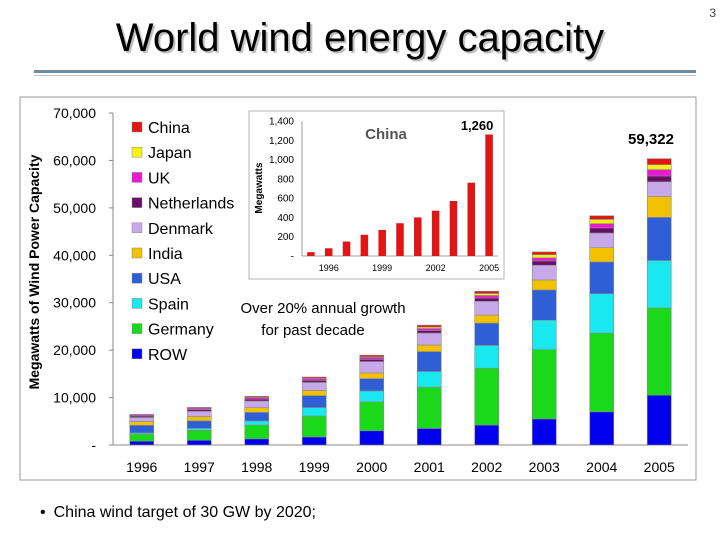 The image size is (720, 540). What do you see at coordinates (74, 208) in the screenshot?
I see `y-tick-label: 50,000` at bounding box center [74, 208].